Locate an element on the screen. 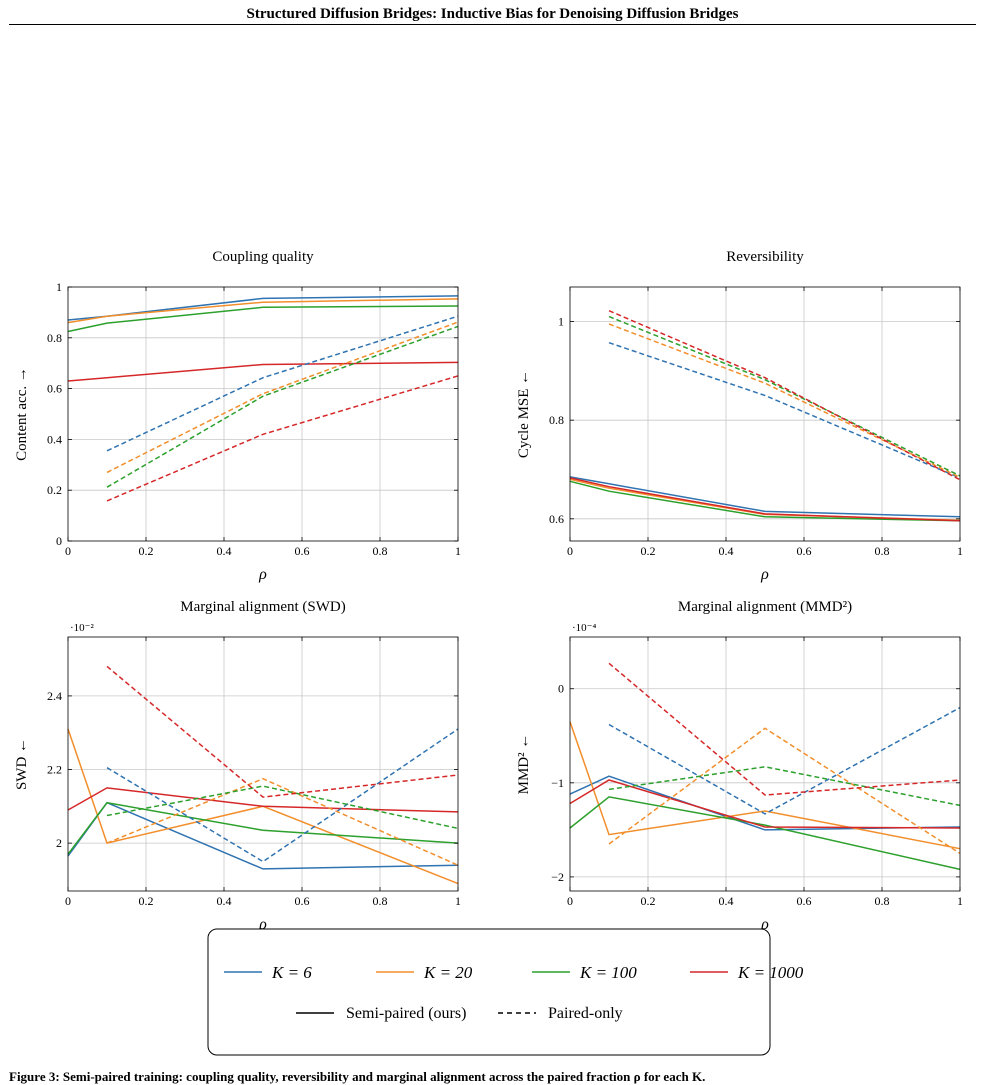  coupling-quality-ytick-label: 0 is located at coordinates (59, 541).